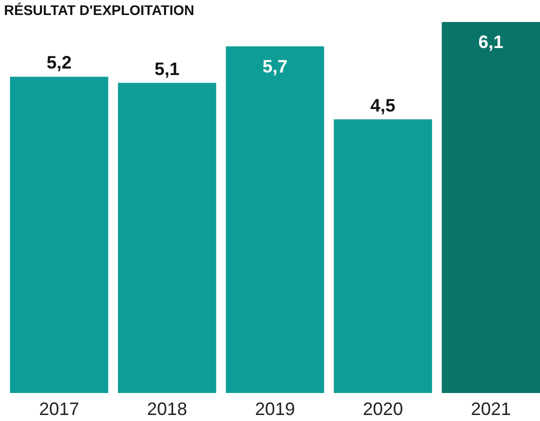 This screenshot has height=421, width=540. What do you see at coordinates (382, 409) in the screenshot?
I see `x-tick-label: 2020` at bounding box center [382, 409].